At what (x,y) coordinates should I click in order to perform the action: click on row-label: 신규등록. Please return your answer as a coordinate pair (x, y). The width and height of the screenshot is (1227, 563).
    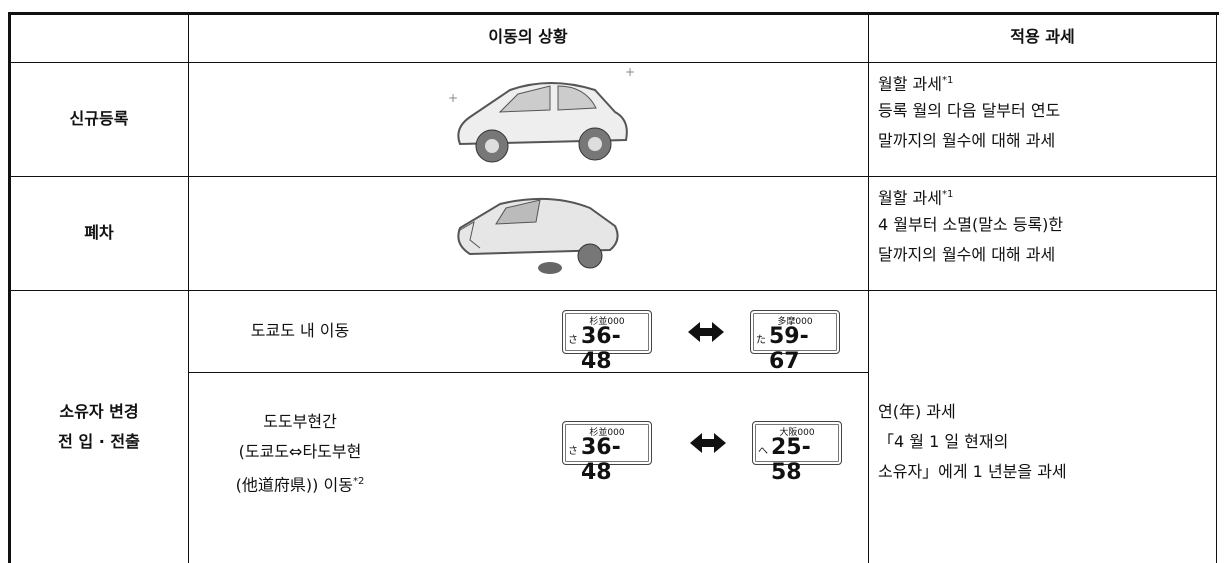
    Looking at the image, I should click on (99, 118).